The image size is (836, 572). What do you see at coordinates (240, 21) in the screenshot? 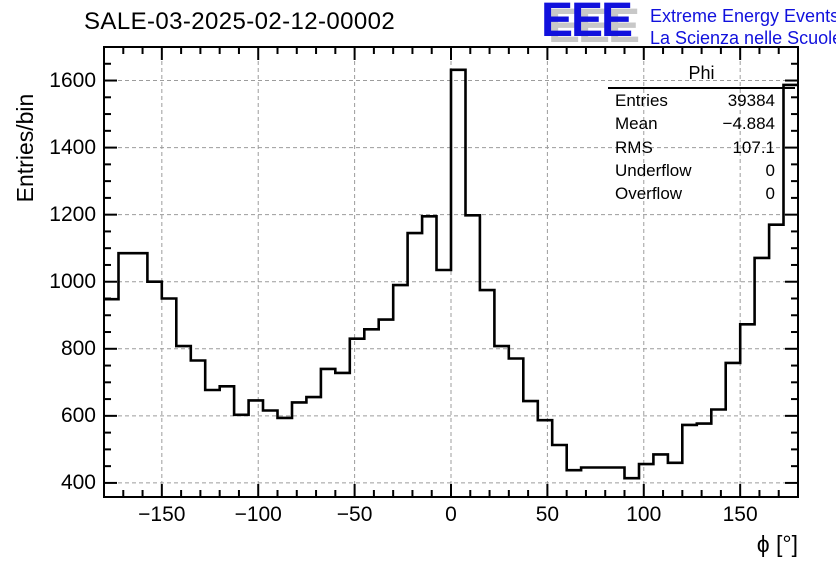
I see `page-title: SALE-03-2025-02-12-00002` at bounding box center [240, 21].